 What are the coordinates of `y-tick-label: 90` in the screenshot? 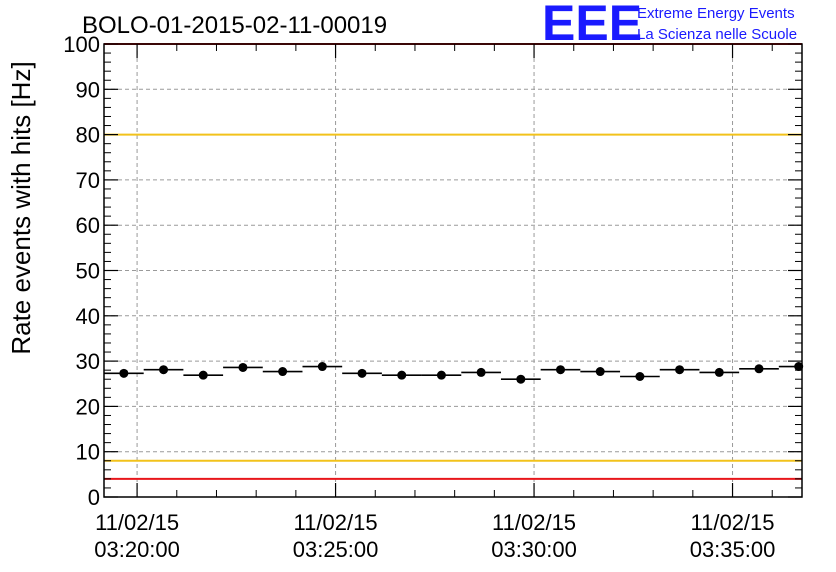 It's located at (88, 89).